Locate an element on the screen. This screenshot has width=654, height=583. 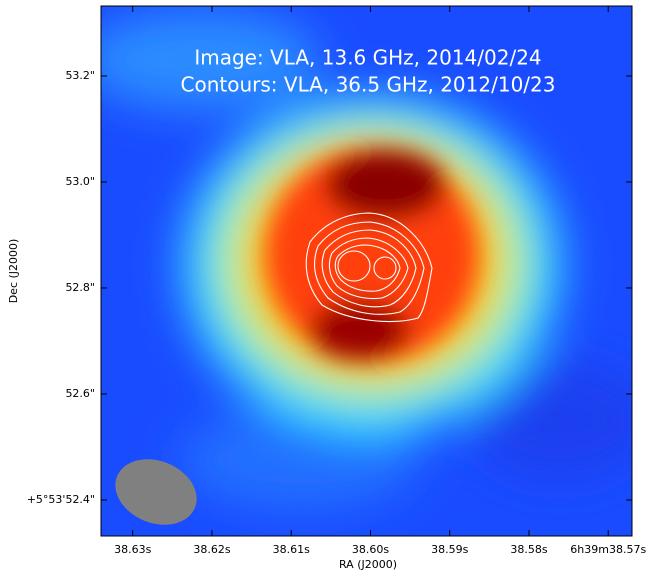
y-tick-label: +5°53'52.4" is located at coordinates (61, 499).